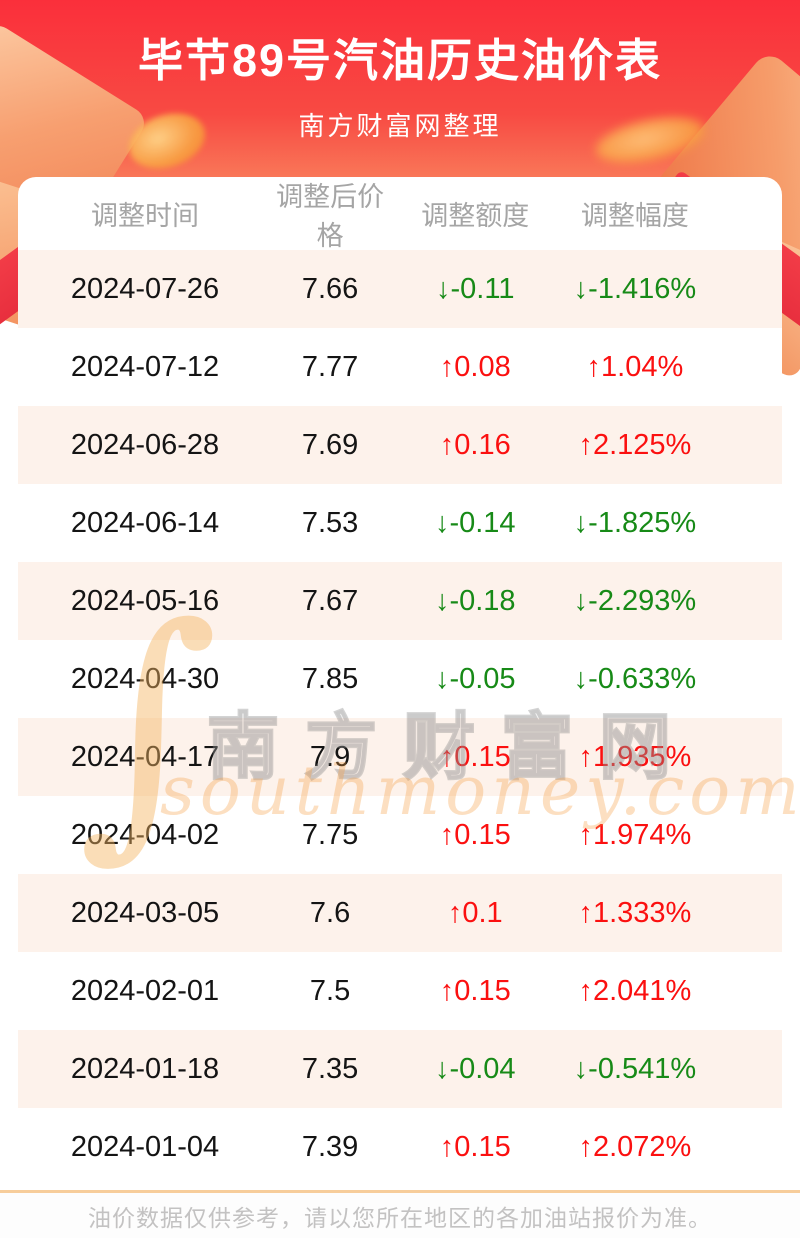 This screenshot has height=1238, width=800. What do you see at coordinates (145, 288) in the screenshot?
I see `cell-adjust-date: 2024-07-26` at bounding box center [145, 288].